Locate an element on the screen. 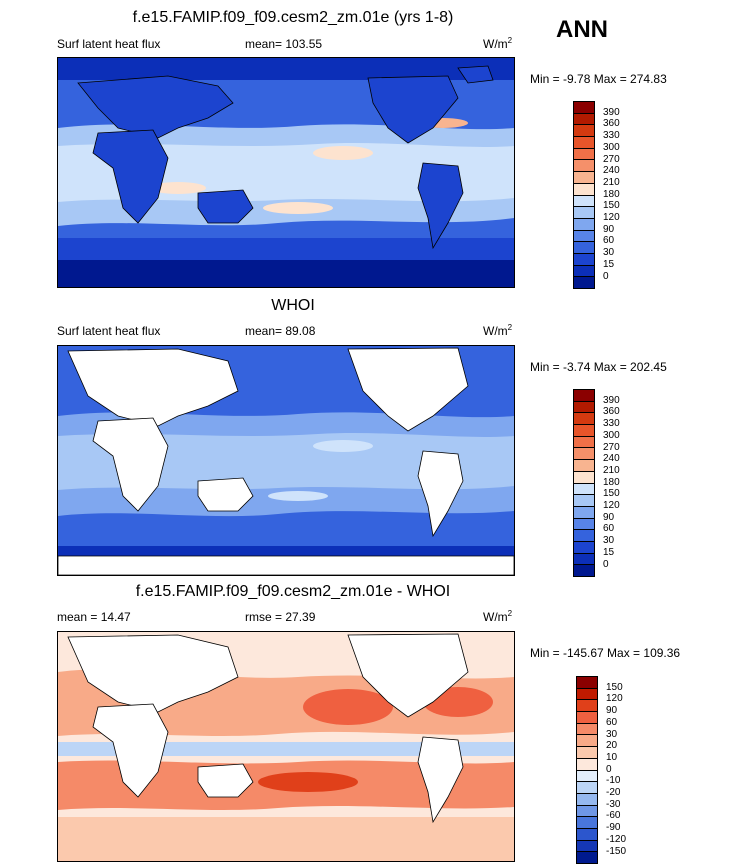 The width and height of the screenshot is (733, 866). colorbar-tick-label: 390 is located at coordinates (611, 400).